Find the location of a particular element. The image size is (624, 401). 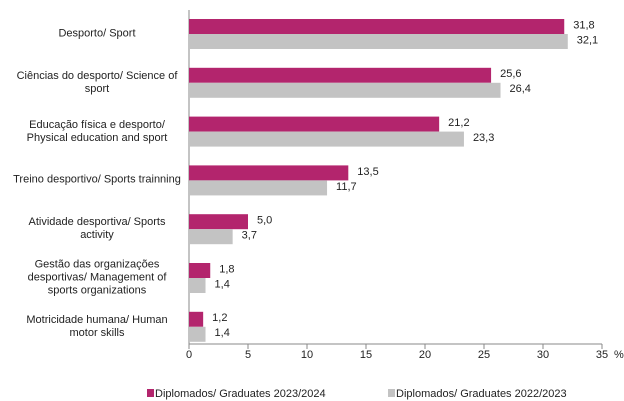

x-tick-label: 35 is located at coordinates (602, 355).